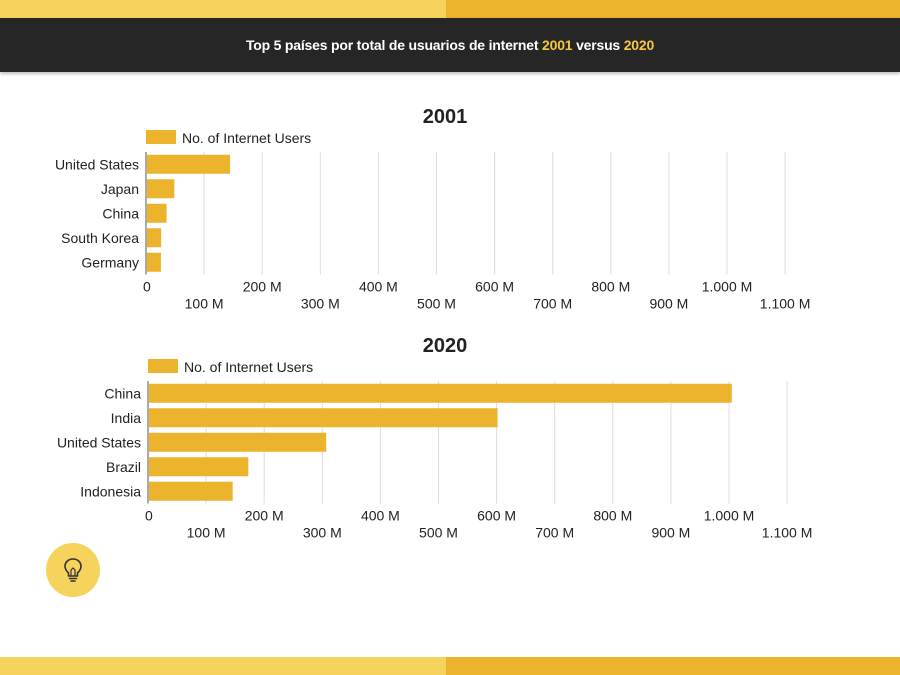  What do you see at coordinates (445, 346) in the screenshot?
I see `chart-title: 2020` at bounding box center [445, 346].